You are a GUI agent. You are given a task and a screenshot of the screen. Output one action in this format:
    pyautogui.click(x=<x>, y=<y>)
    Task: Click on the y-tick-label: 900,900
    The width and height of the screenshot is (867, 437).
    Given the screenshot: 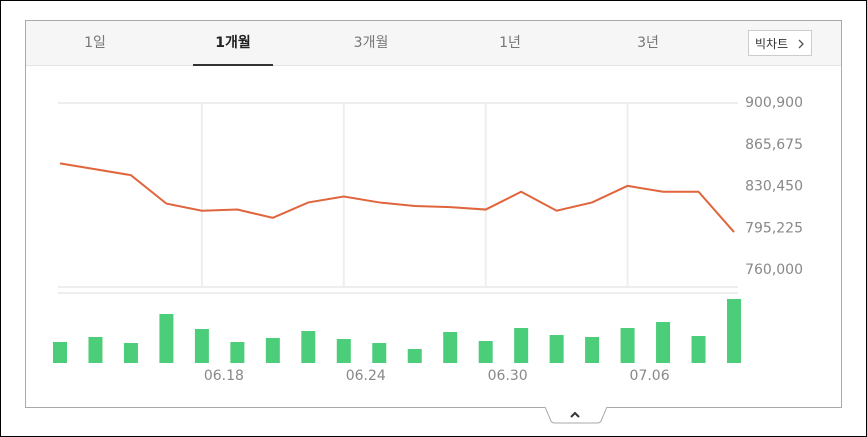 What is the action you would take?
    pyautogui.click(x=774, y=103)
    